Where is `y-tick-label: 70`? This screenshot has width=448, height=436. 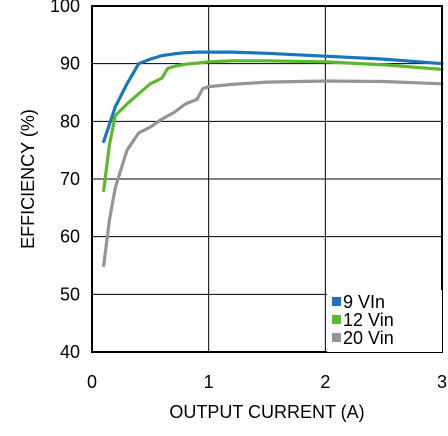 y-tick-label: 70 is located at coordinates (70, 179).